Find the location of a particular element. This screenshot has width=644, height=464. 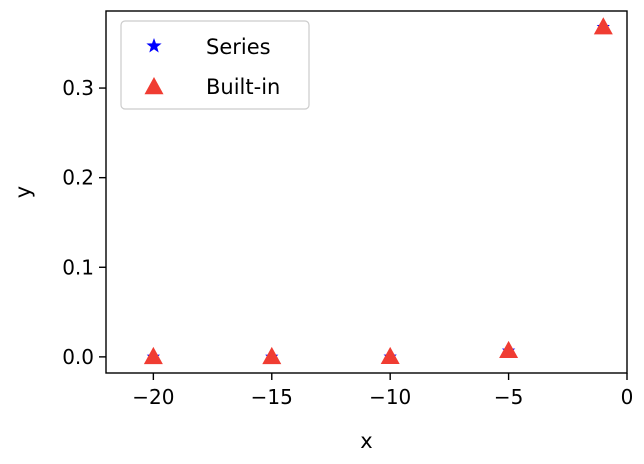

y-tick-label: 0.2 is located at coordinates (78, 178).